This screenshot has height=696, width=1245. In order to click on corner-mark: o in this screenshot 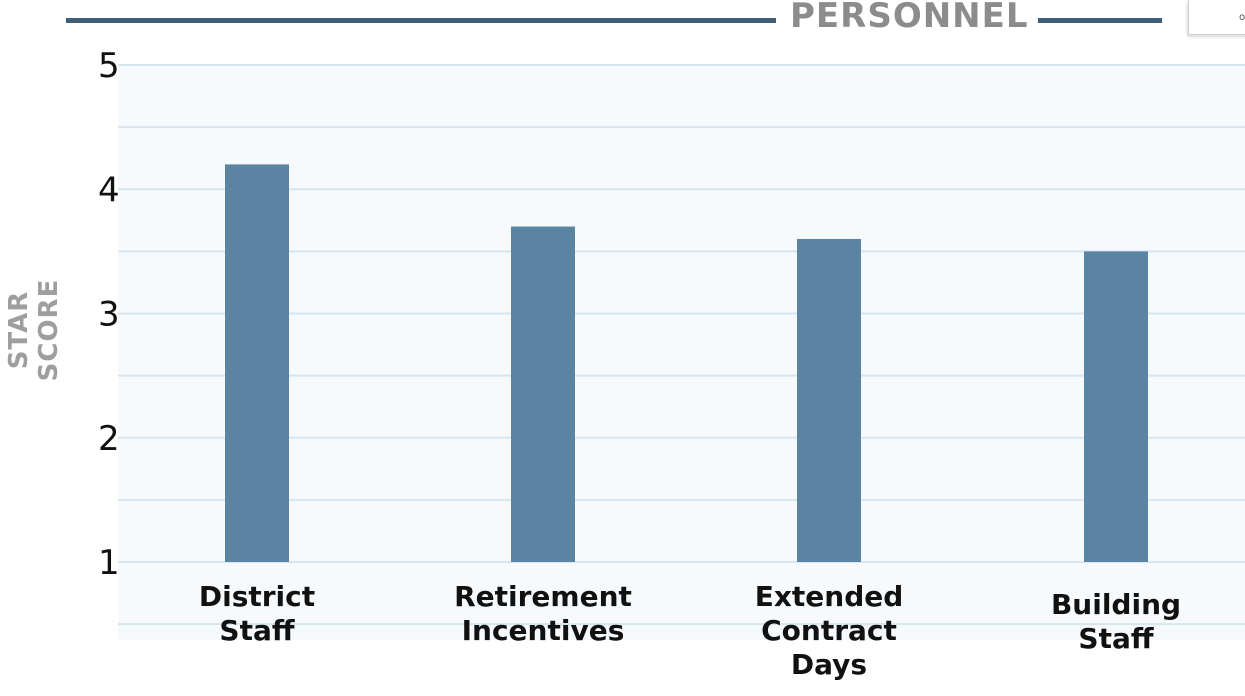, I will do `click(1242, 17)`.